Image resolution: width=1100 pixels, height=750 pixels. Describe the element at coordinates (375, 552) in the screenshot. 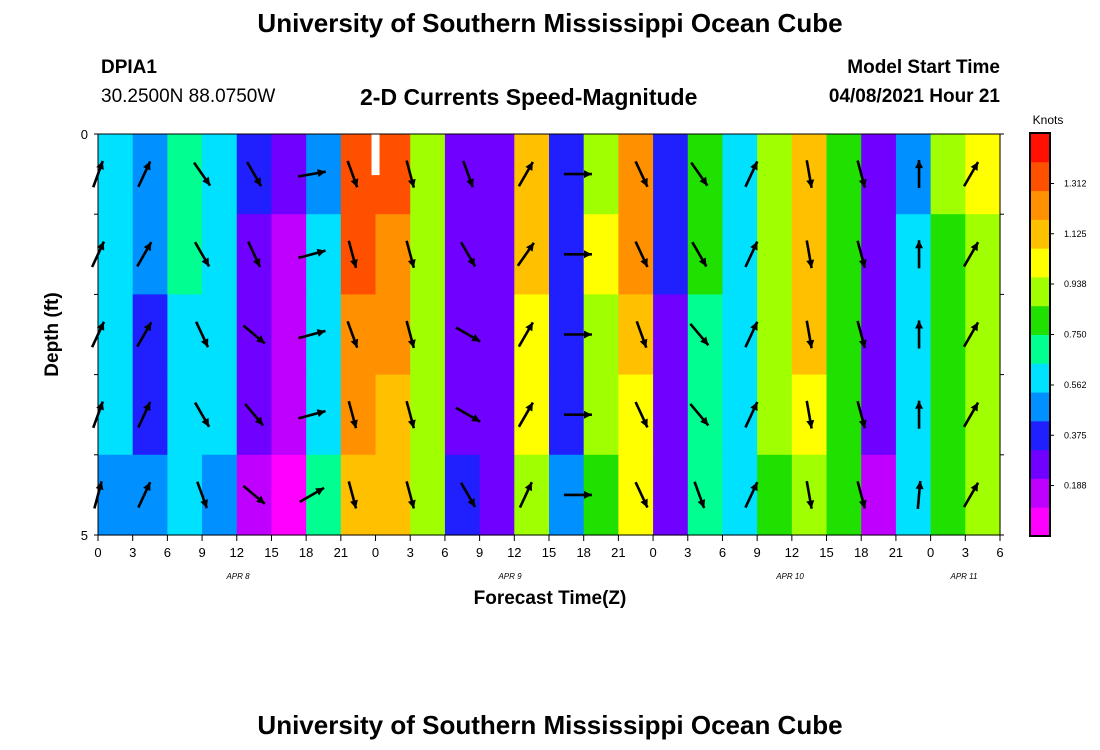

I see `x-tick-label: 0` at that location.